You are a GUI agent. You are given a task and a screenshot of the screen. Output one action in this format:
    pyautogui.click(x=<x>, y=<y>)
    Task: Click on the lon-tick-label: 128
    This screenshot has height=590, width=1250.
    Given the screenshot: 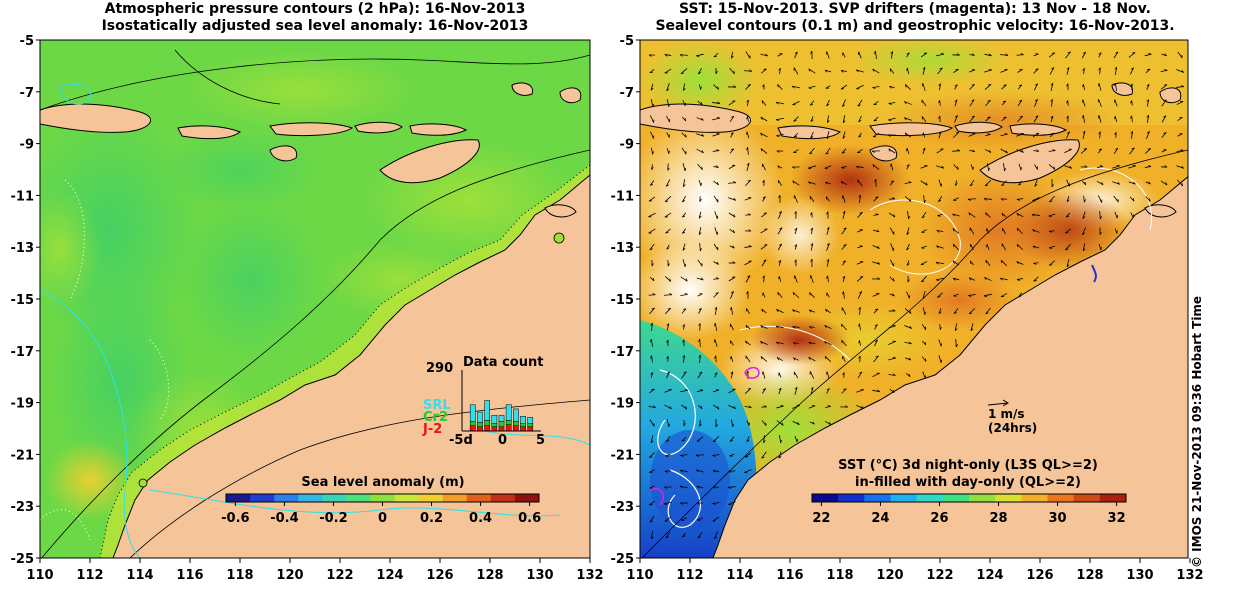 What is the action you would take?
    pyautogui.click(x=1089, y=575)
    